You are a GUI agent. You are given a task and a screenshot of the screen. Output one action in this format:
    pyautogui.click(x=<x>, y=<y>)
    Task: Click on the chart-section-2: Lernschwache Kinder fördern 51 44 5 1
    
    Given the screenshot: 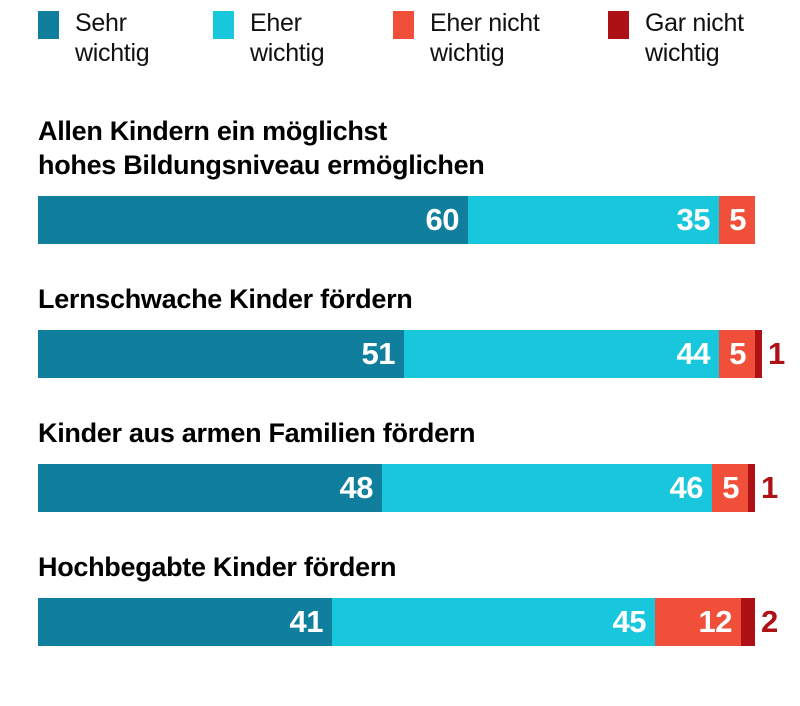 What is the action you would take?
    pyautogui.click(x=411, y=330)
    